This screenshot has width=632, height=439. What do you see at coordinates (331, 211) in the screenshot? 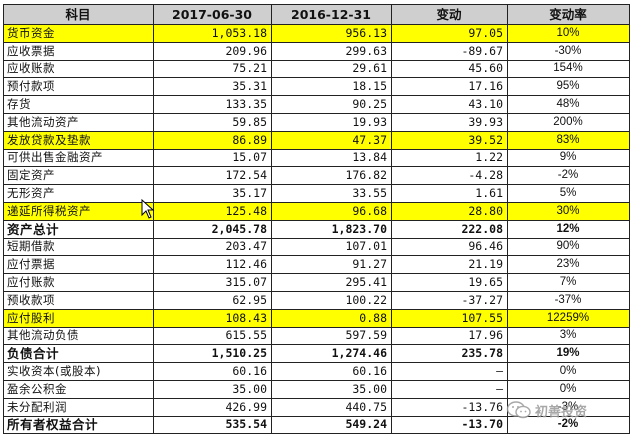
I see `row-value-2016: 96.68` at bounding box center [331, 211].